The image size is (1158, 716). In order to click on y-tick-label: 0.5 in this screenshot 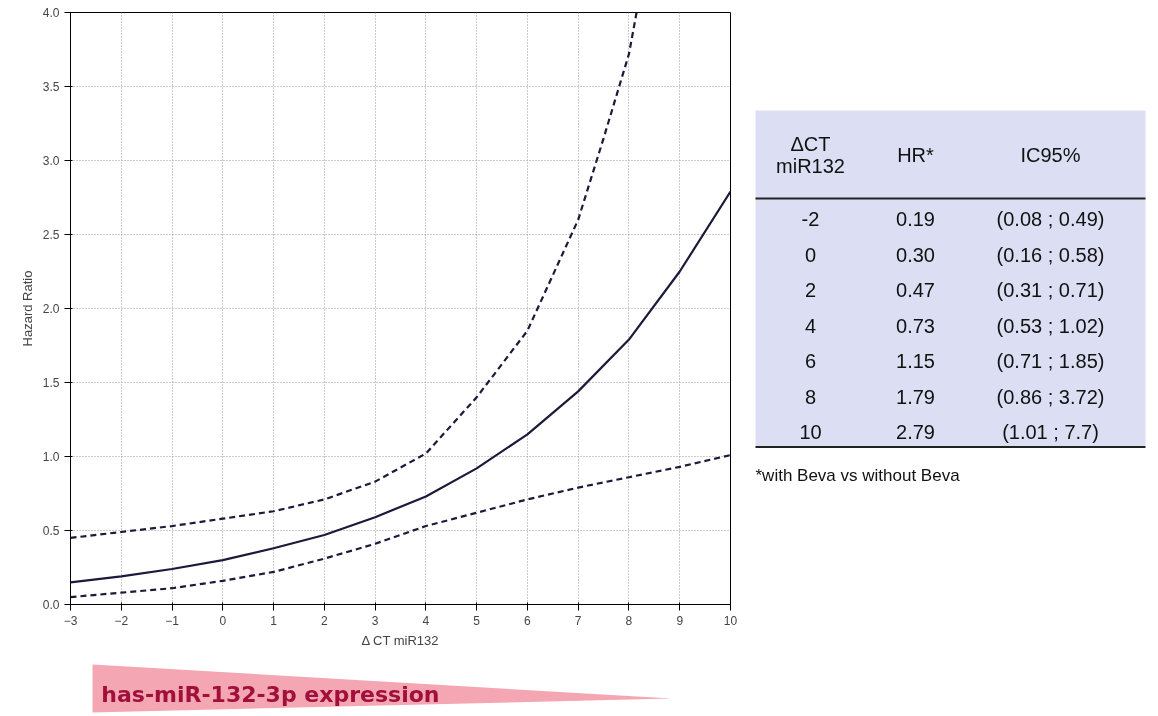, I will do `click(51, 531)`.